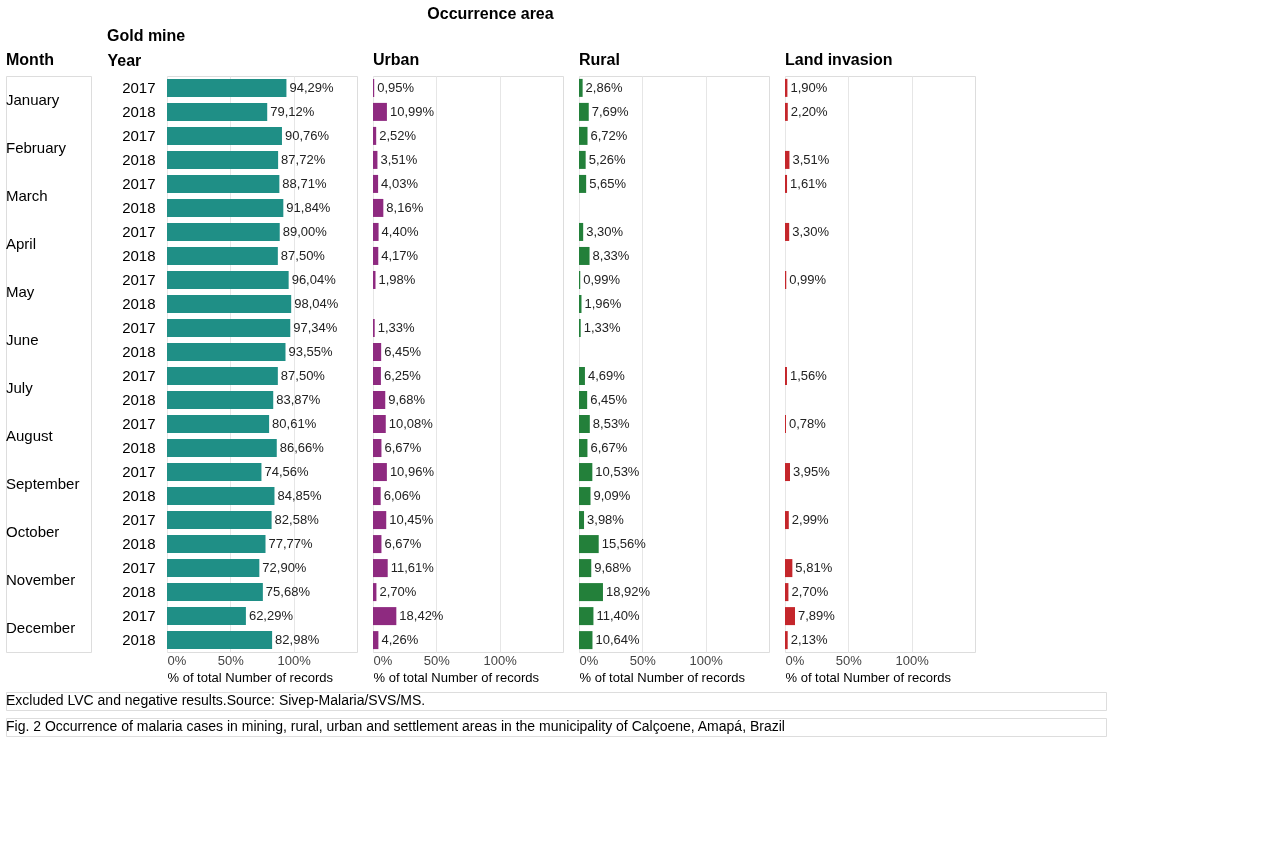  What do you see at coordinates (294, 424) in the screenshot?
I see `data-label: 80,61%` at bounding box center [294, 424].